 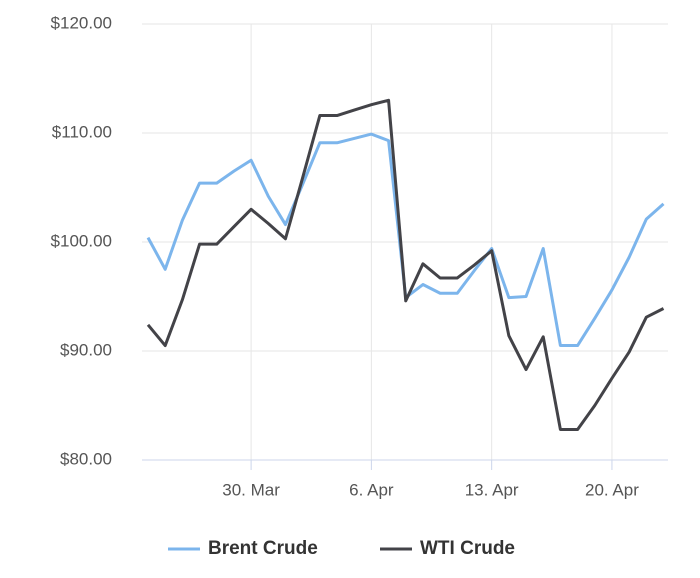 What do you see at coordinates (467, 548) in the screenshot?
I see `legend-label: WTI Crude` at bounding box center [467, 548].